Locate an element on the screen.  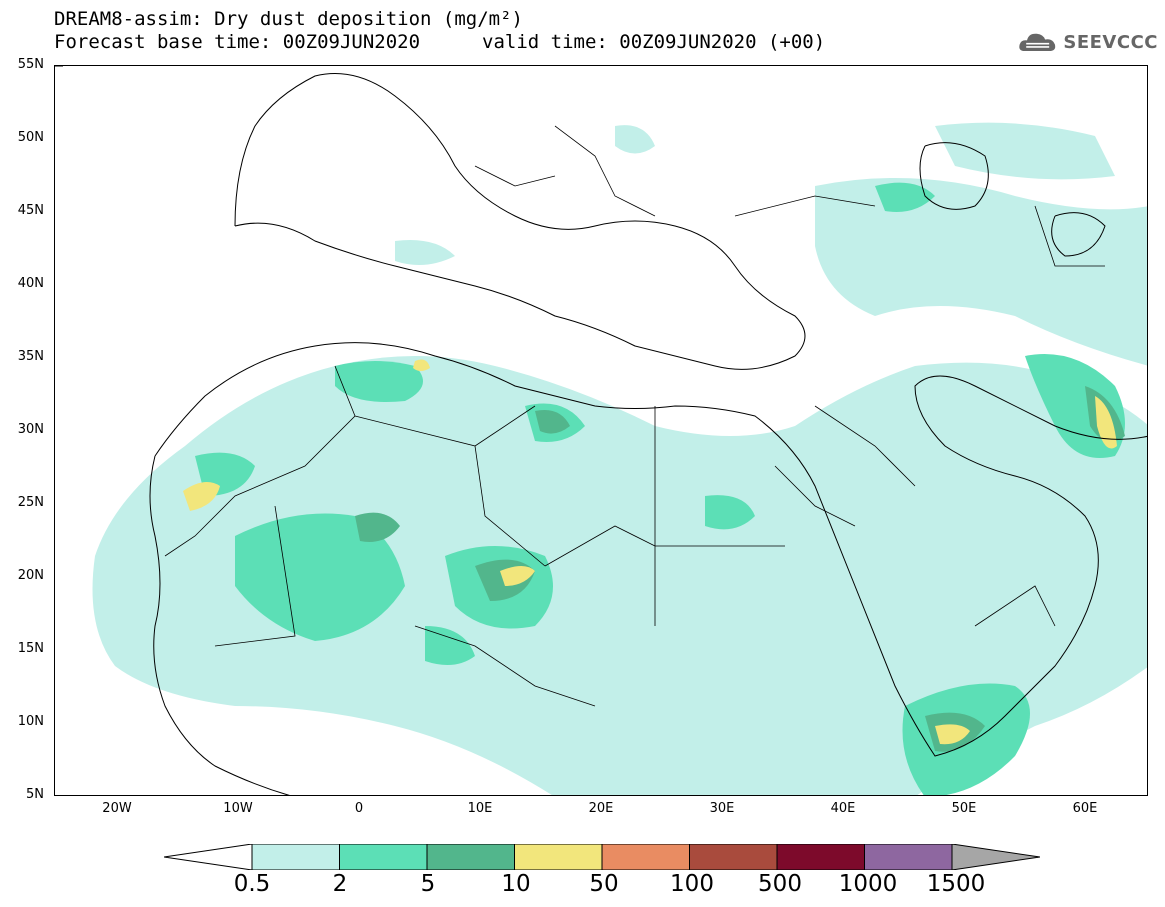
lon-label: 10E is located at coordinates (480, 808).